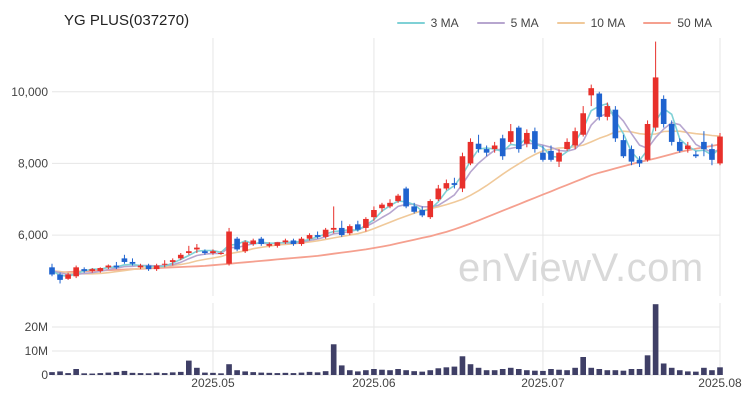 Image resolution: width=750 pixels, height=400 pixels. I want to click on legend-label-3ma: 3 MA, so click(444, 23).